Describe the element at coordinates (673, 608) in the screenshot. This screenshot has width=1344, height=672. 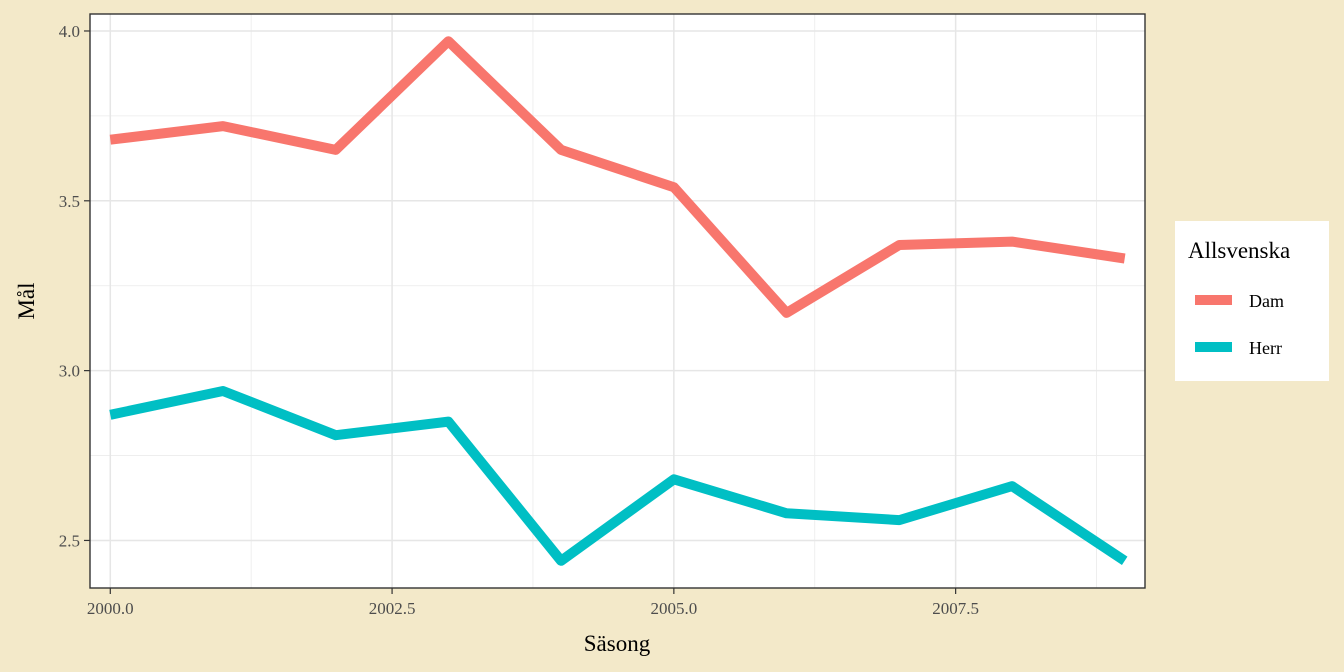
I see `x-tick-label: 2005.0` at that location.